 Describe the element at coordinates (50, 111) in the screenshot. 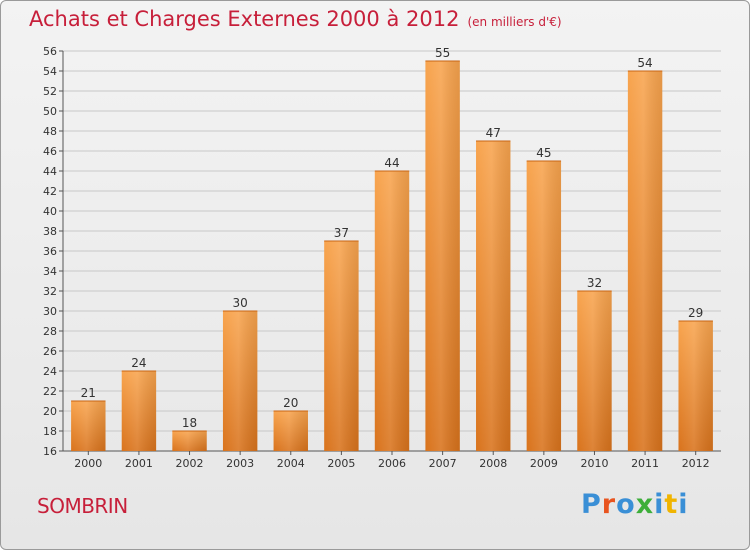

I see `y-tick-label: 50` at that location.